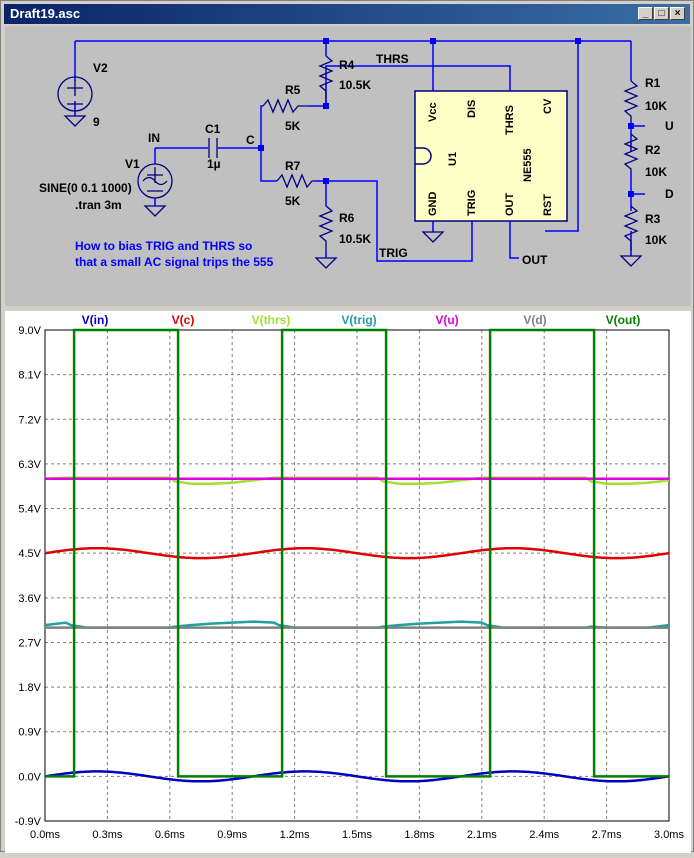 This screenshot has height=858, width=694. What do you see at coordinates (96, 122) in the screenshot?
I see `v2-value: 9` at bounding box center [96, 122].